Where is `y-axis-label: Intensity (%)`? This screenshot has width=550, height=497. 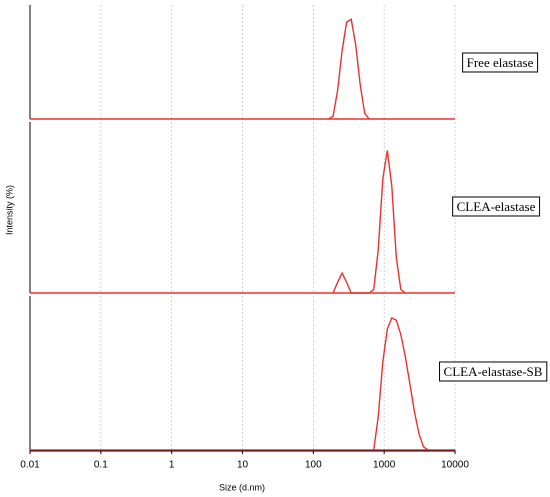
y-axis-label: Intensity (%) is located at coordinates (9, 210).